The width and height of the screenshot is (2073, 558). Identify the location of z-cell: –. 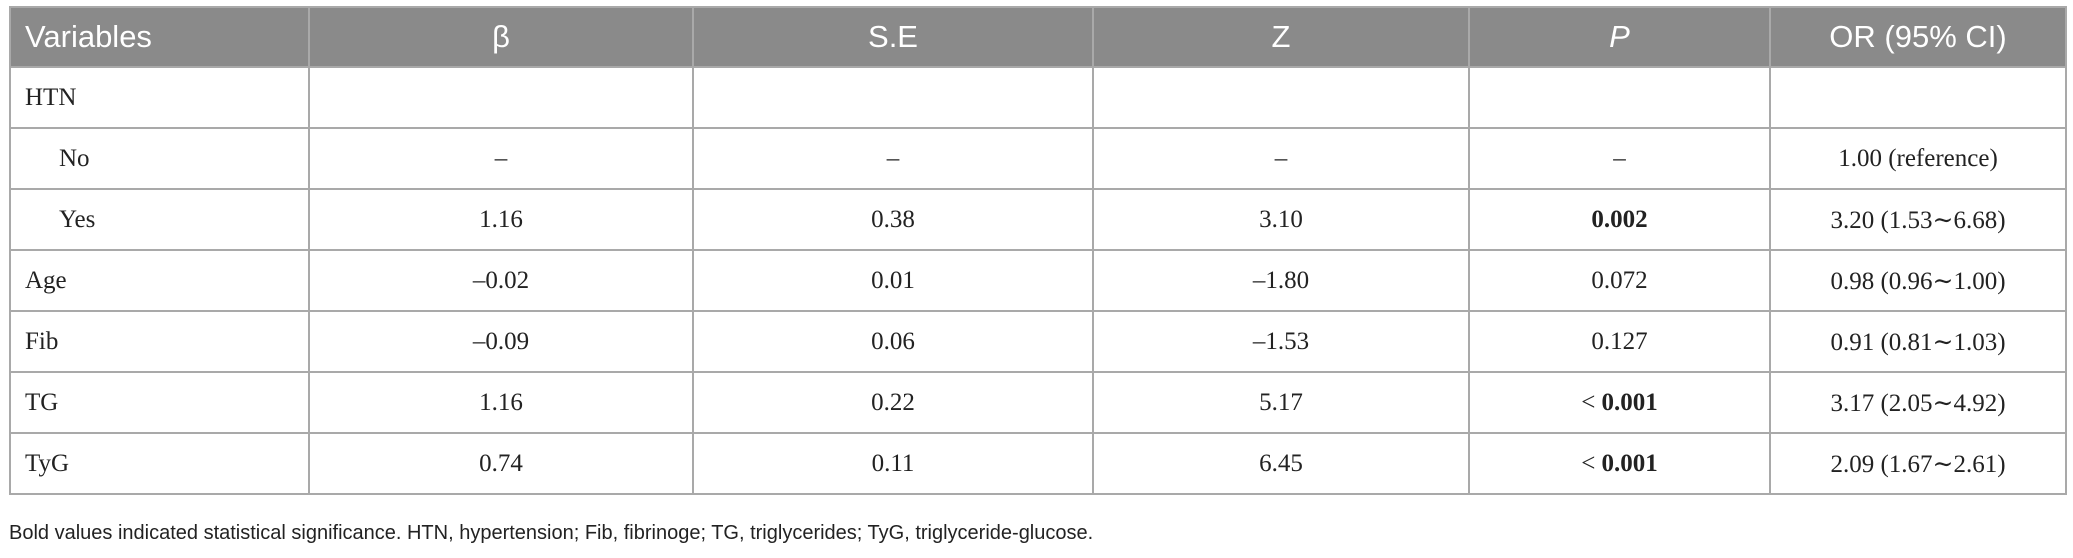
(1281, 158).